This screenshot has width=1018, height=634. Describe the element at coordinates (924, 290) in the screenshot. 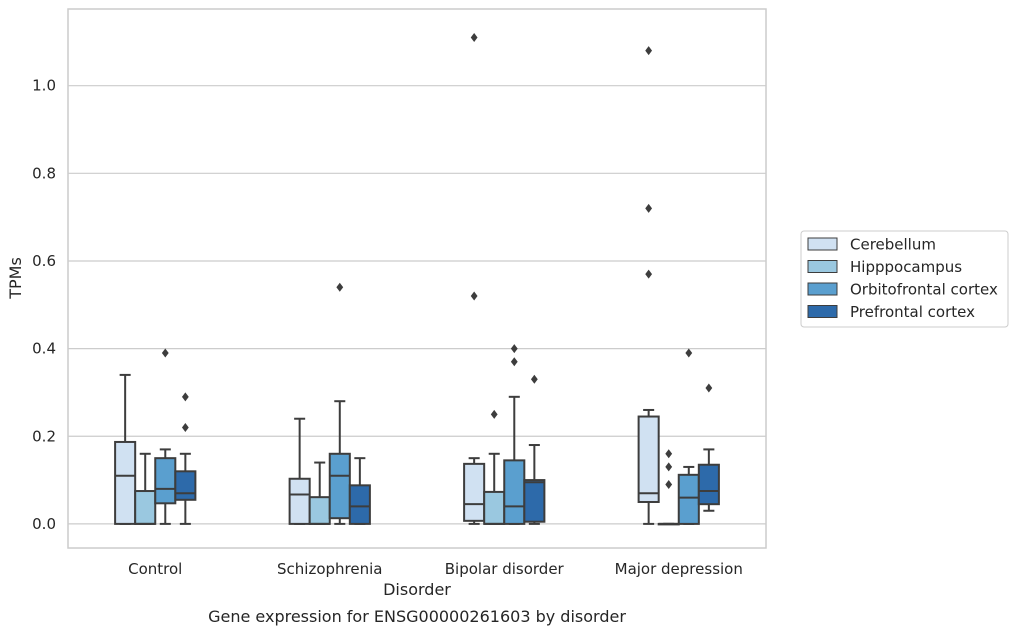

I see `legend-label: Orbitofrontal cortex` at that location.